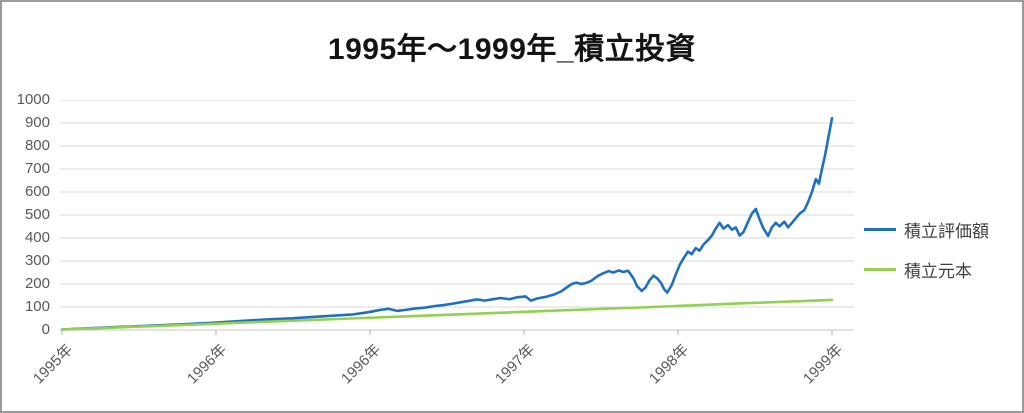 Image resolution: width=1024 pixels, height=413 pixels. I want to click on y-tick-label: 800, so click(37, 145).